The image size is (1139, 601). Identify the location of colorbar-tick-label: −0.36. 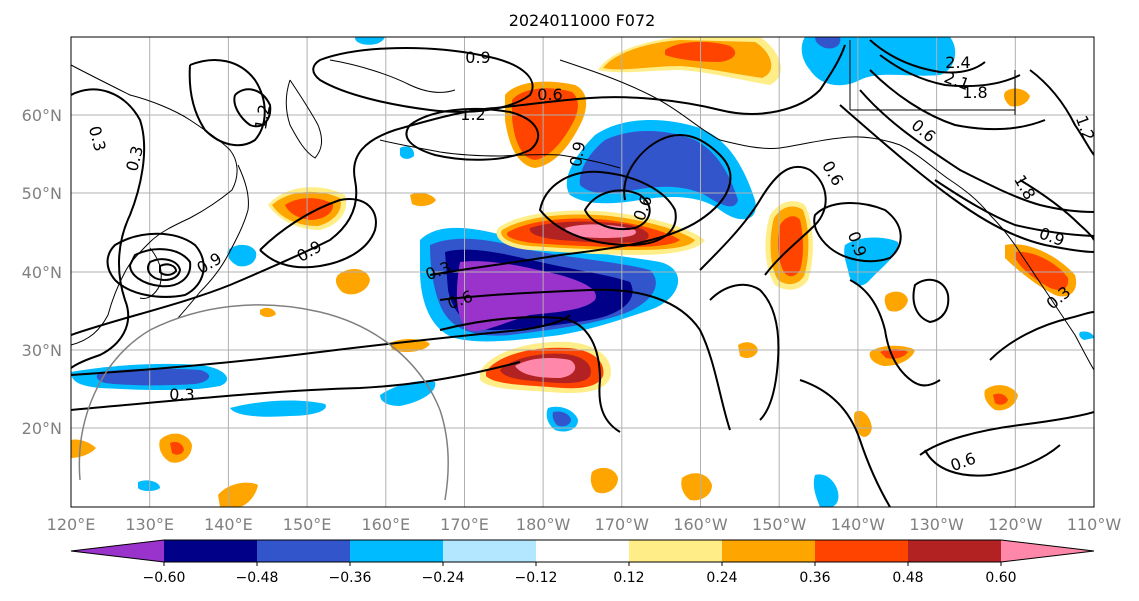
(350, 578).